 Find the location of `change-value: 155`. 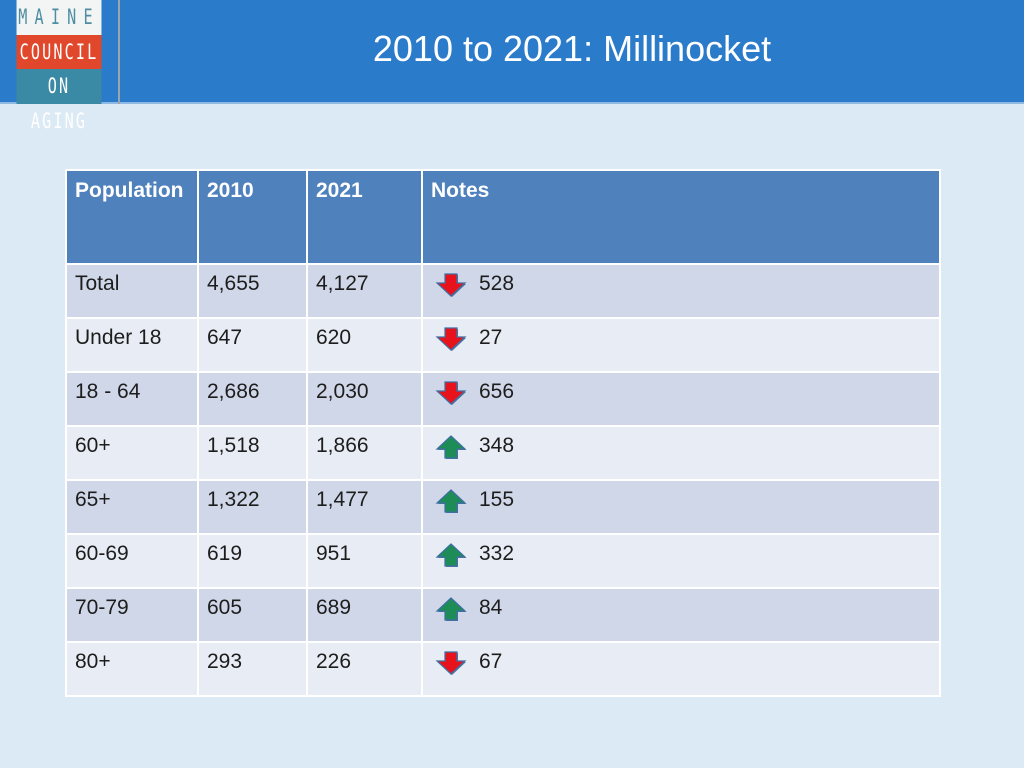

change-value: 155 is located at coordinates (497, 499).